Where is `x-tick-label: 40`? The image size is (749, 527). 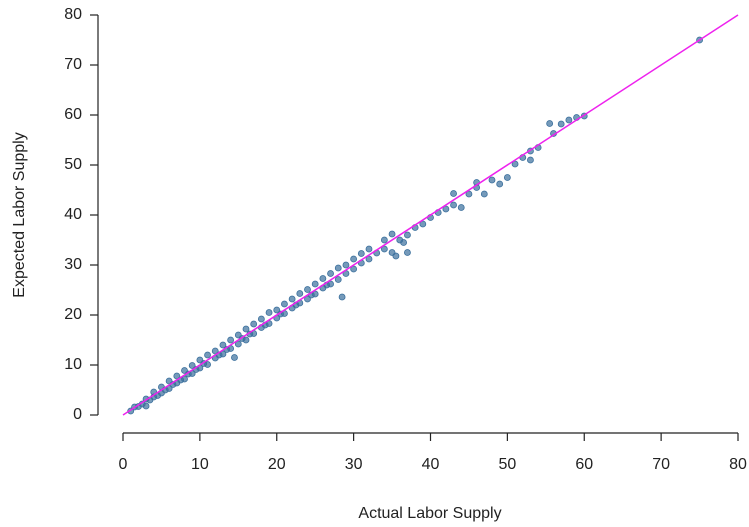
x-tick-label: 40 is located at coordinates (431, 464).